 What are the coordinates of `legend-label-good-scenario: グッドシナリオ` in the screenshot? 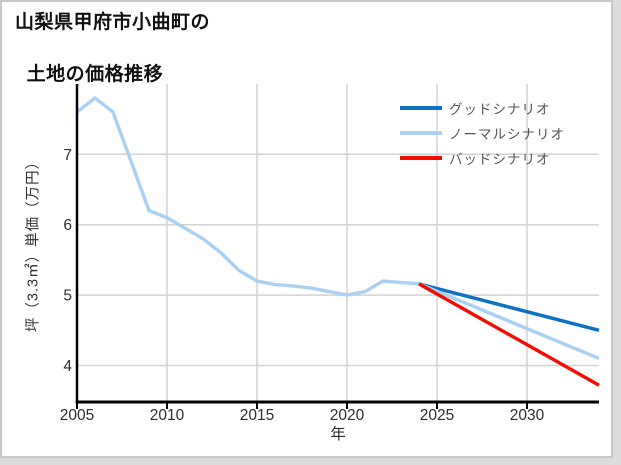 It's located at (500, 109).